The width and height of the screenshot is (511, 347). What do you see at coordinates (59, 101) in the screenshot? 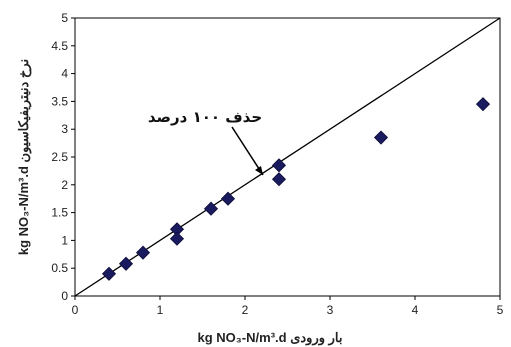
I see `y-tick-label: 3.5` at bounding box center [59, 101].